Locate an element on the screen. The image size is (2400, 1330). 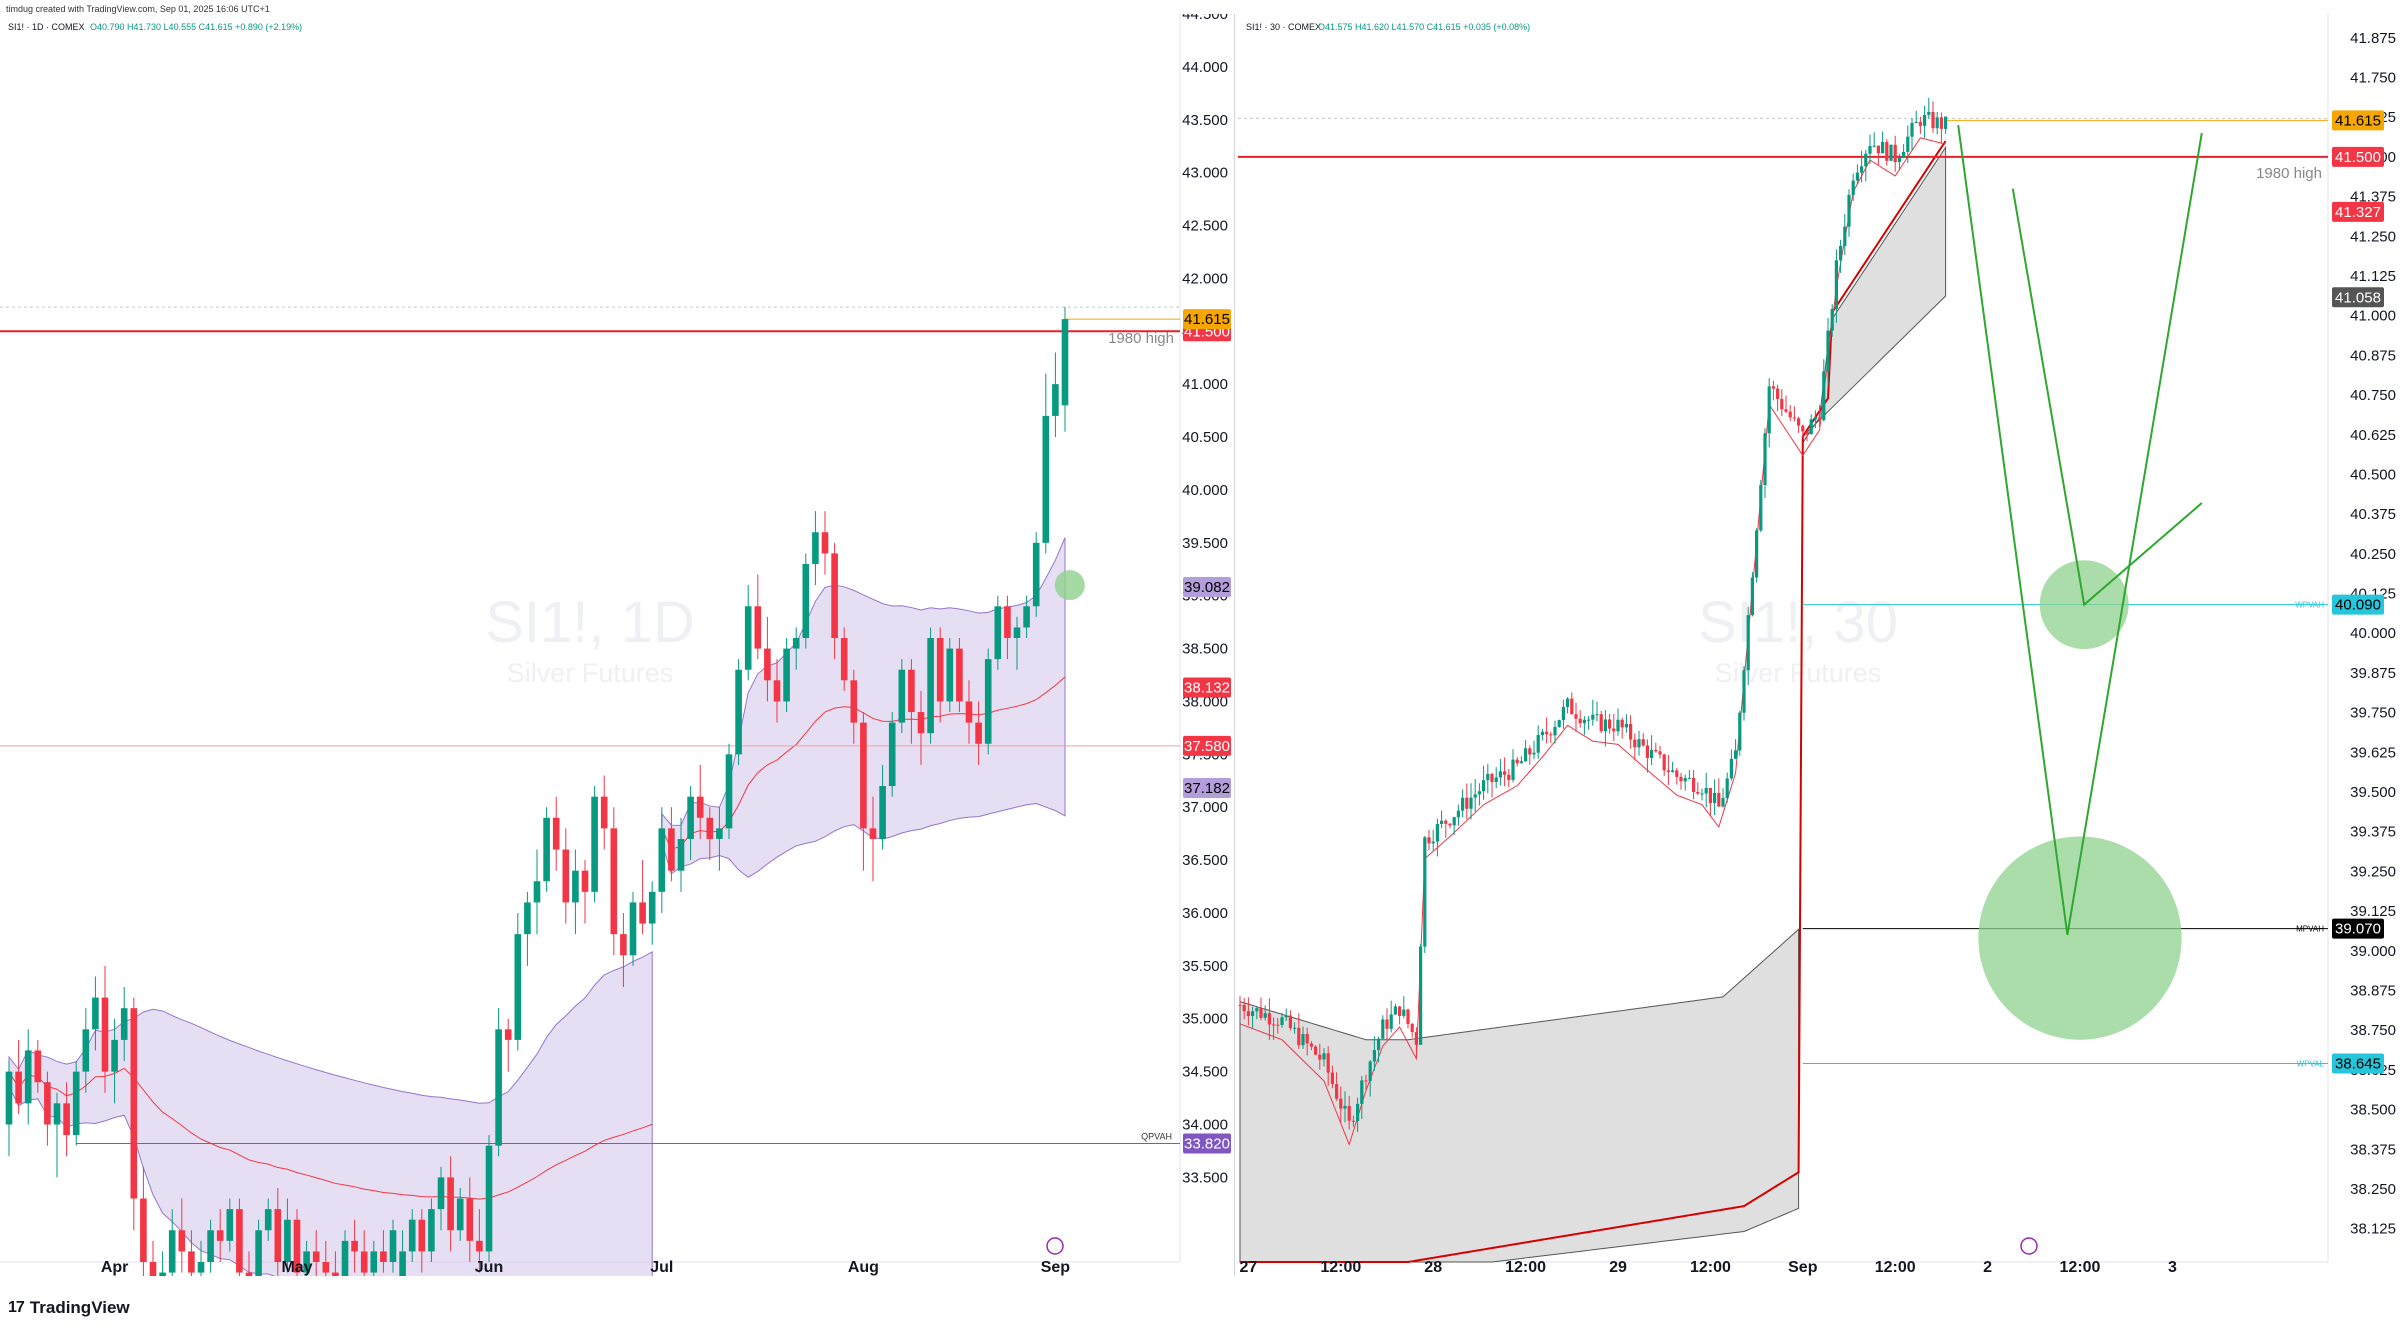
y-tick-label-r: 38.375 is located at coordinates (2373, 1149).